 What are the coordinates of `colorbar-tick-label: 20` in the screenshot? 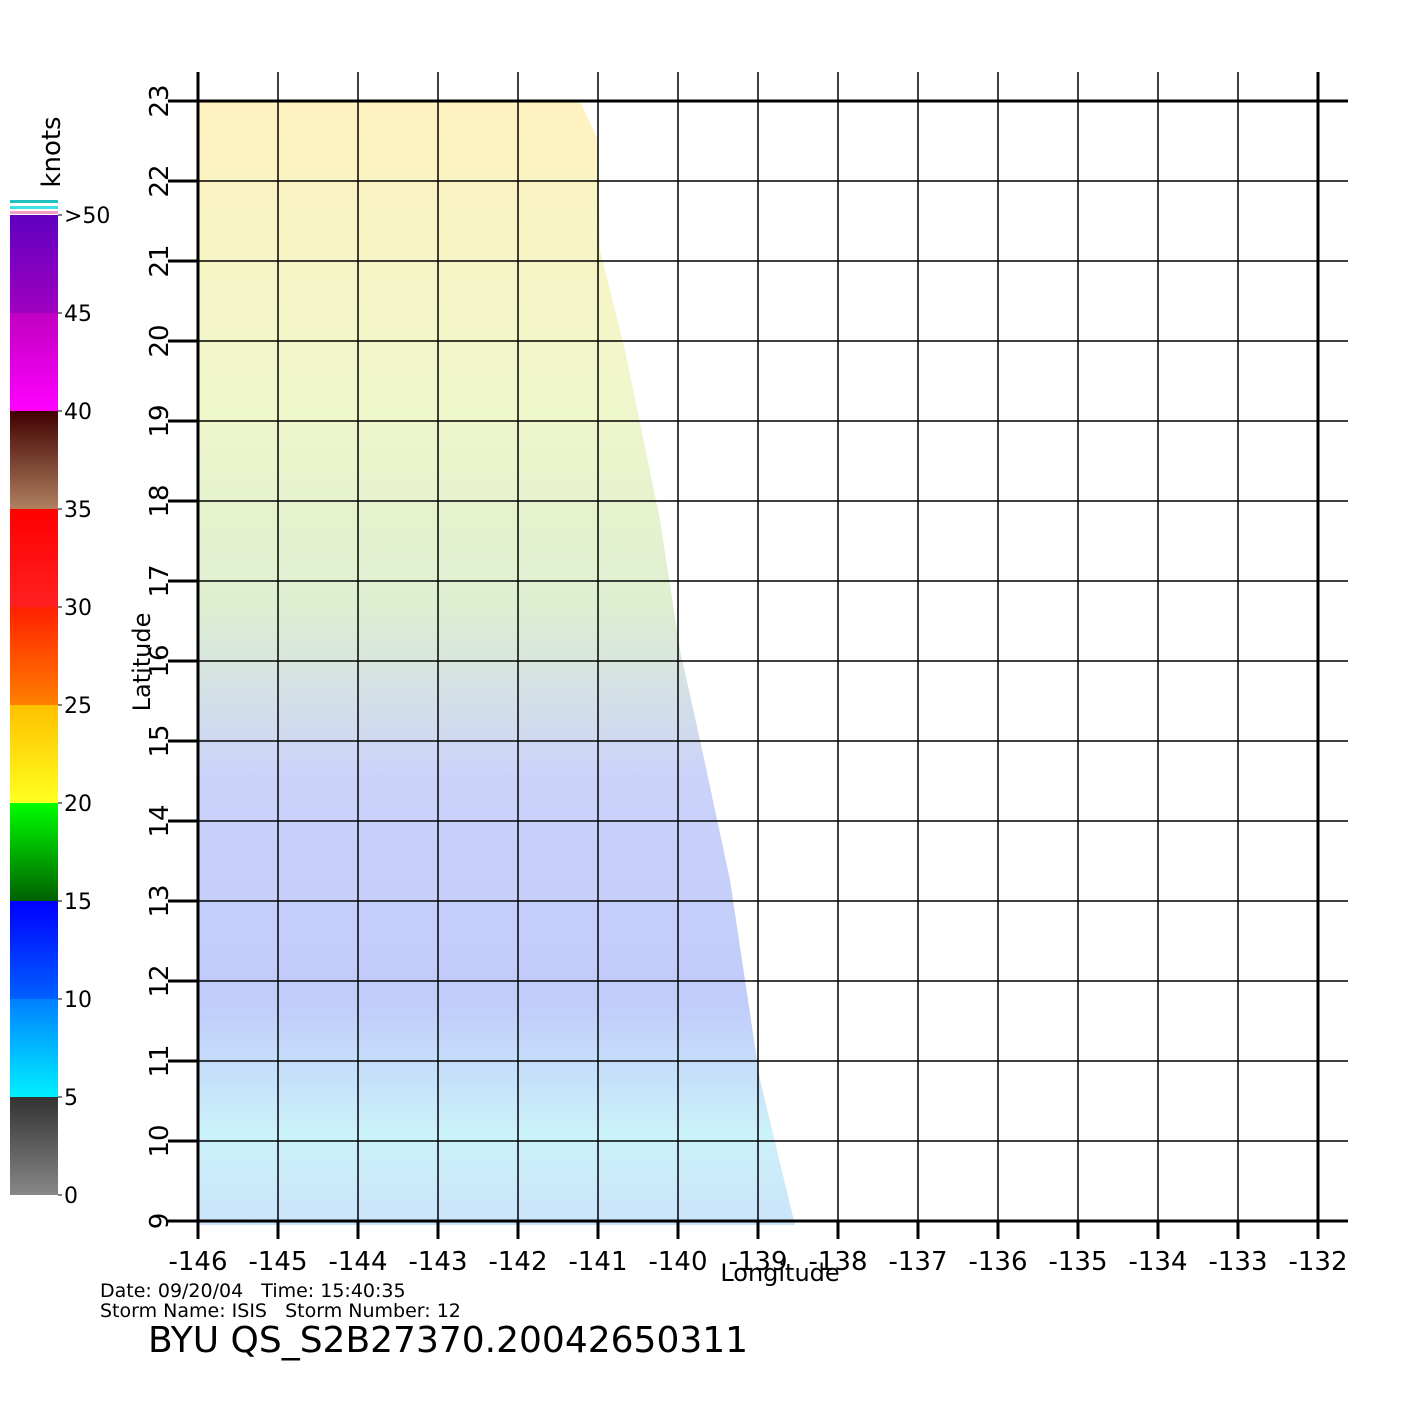 It's located at (78, 804).